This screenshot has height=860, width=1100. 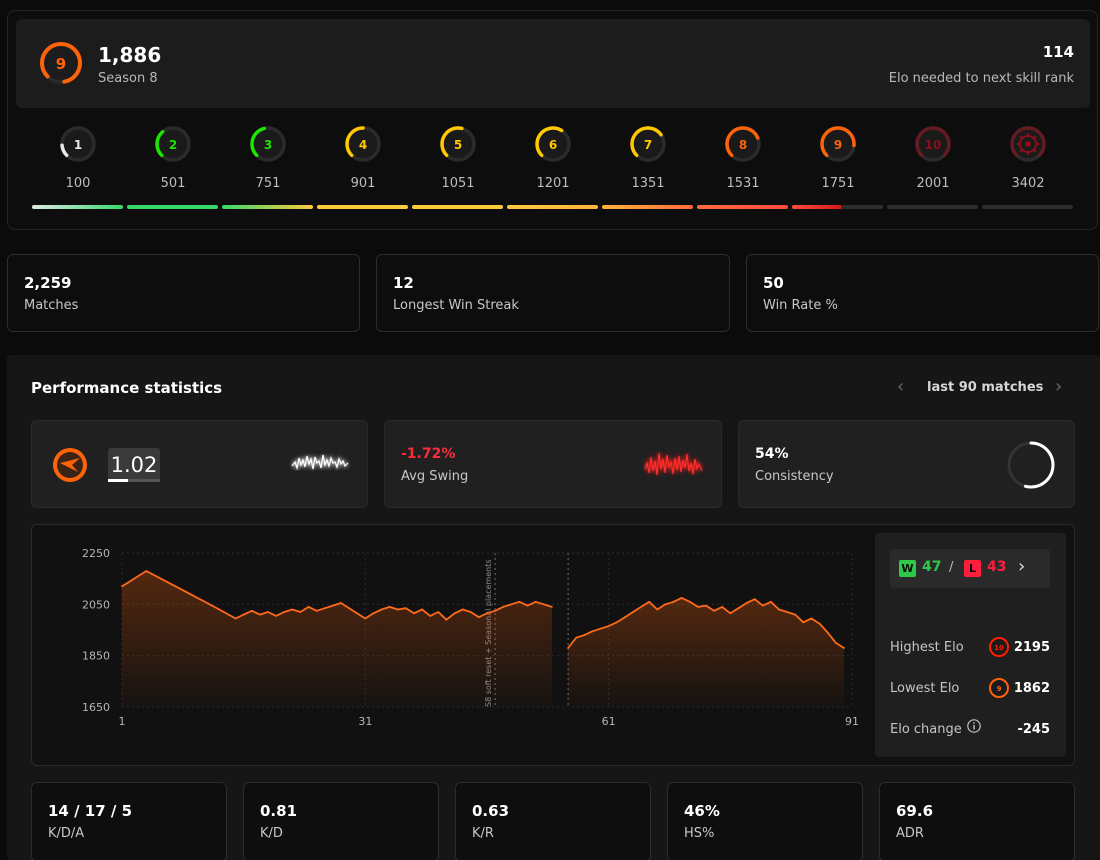 What do you see at coordinates (341, 821) in the screenshot?
I see `kd-card: 0.81 K/D` at bounding box center [341, 821].